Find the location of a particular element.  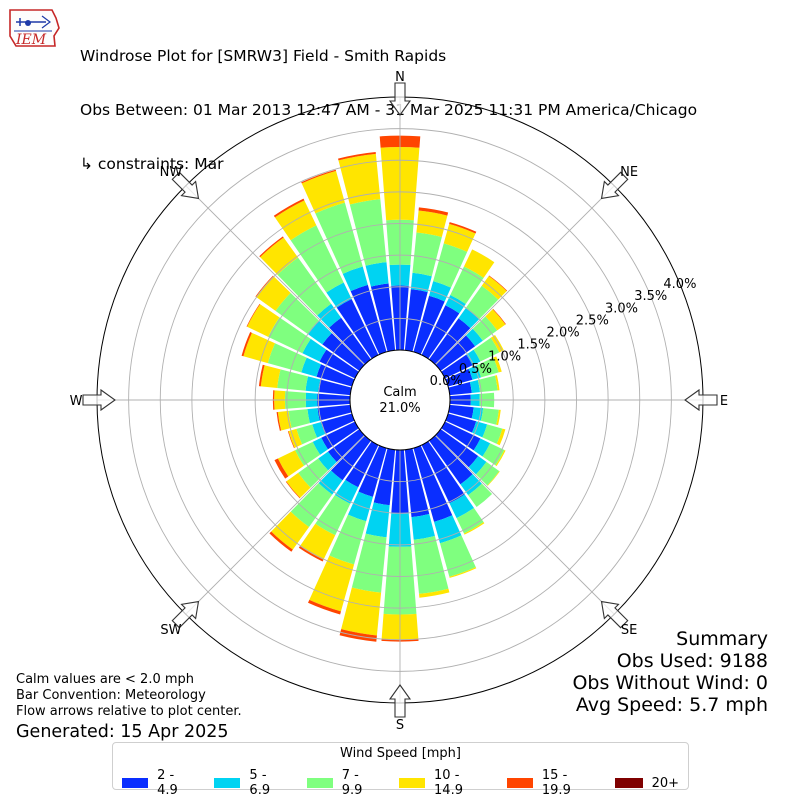

calm-note: Calm values are < 2.0 mph is located at coordinates (105, 679).